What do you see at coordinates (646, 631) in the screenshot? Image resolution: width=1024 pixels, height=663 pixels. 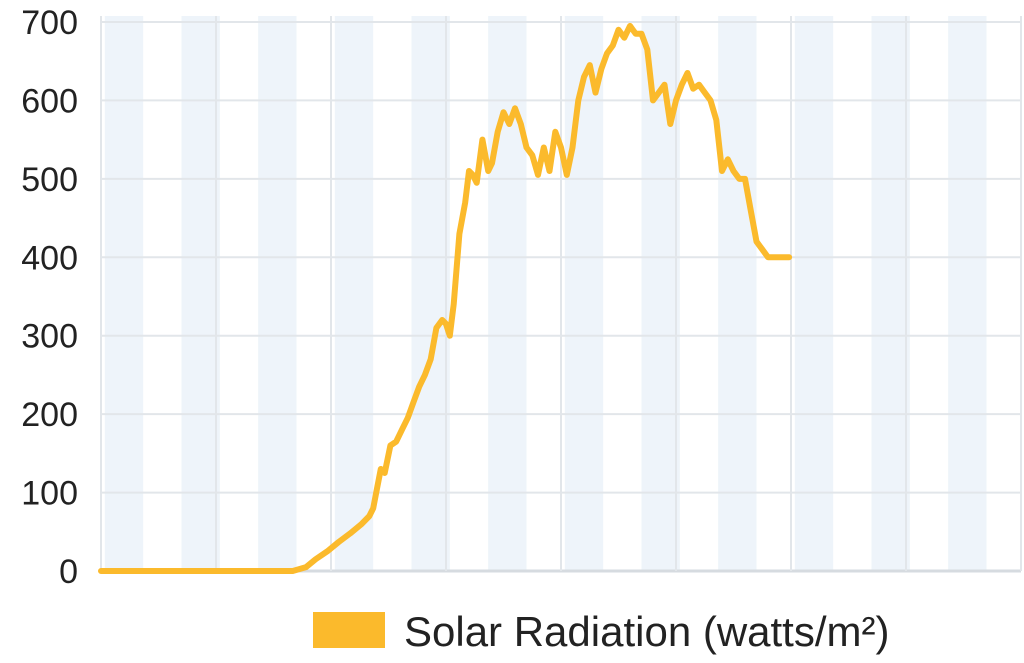 I see `legend-label: Solar Radiation (watts/m²)` at bounding box center [646, 631].